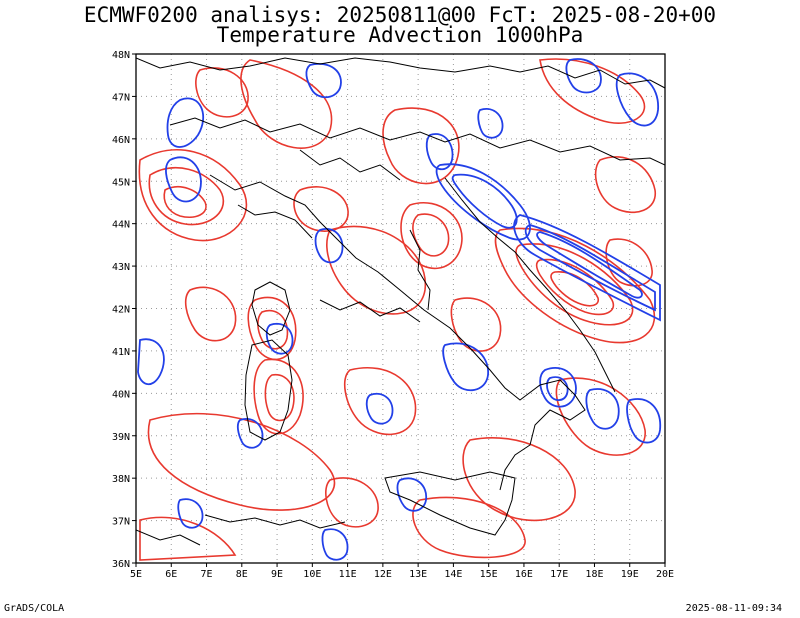 This screenshot has height=618, width=800. What do you see at coordinates (559, 574) in the screenshot?
I see `lon-label: 17E` at bounding box center [559, 574].